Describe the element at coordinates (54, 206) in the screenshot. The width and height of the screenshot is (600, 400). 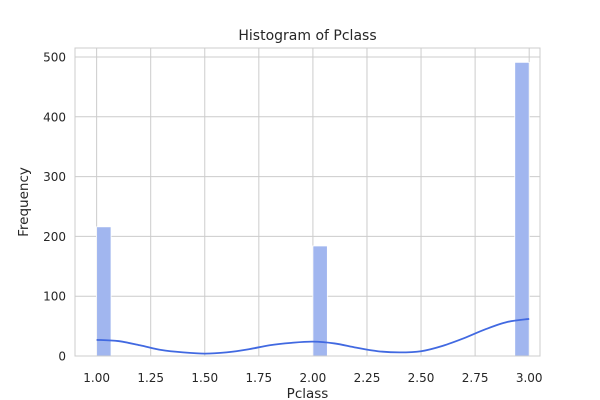
I see `y-tick-labels: 0 100 200 300 400 500` at that location.